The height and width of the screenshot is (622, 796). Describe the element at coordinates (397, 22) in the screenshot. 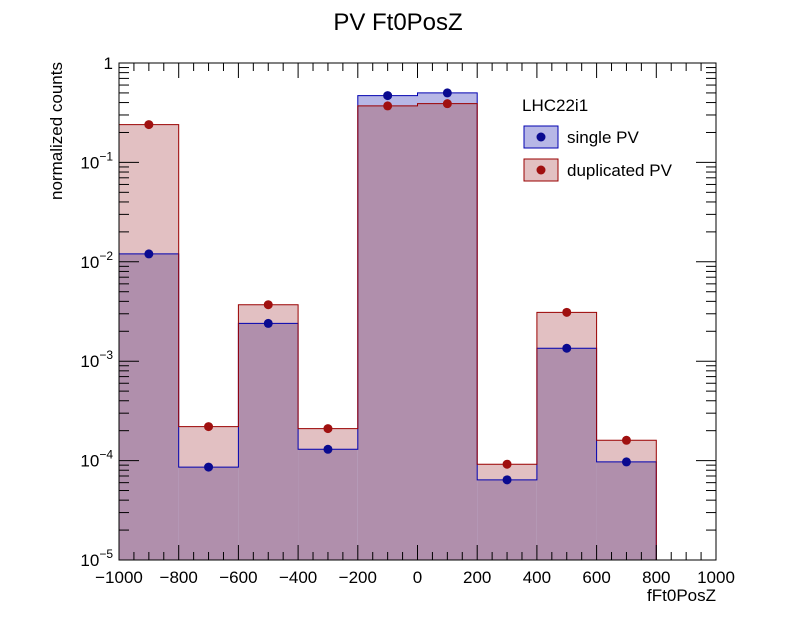

I see `chart-title: PV Ft0PosZ` at that location.